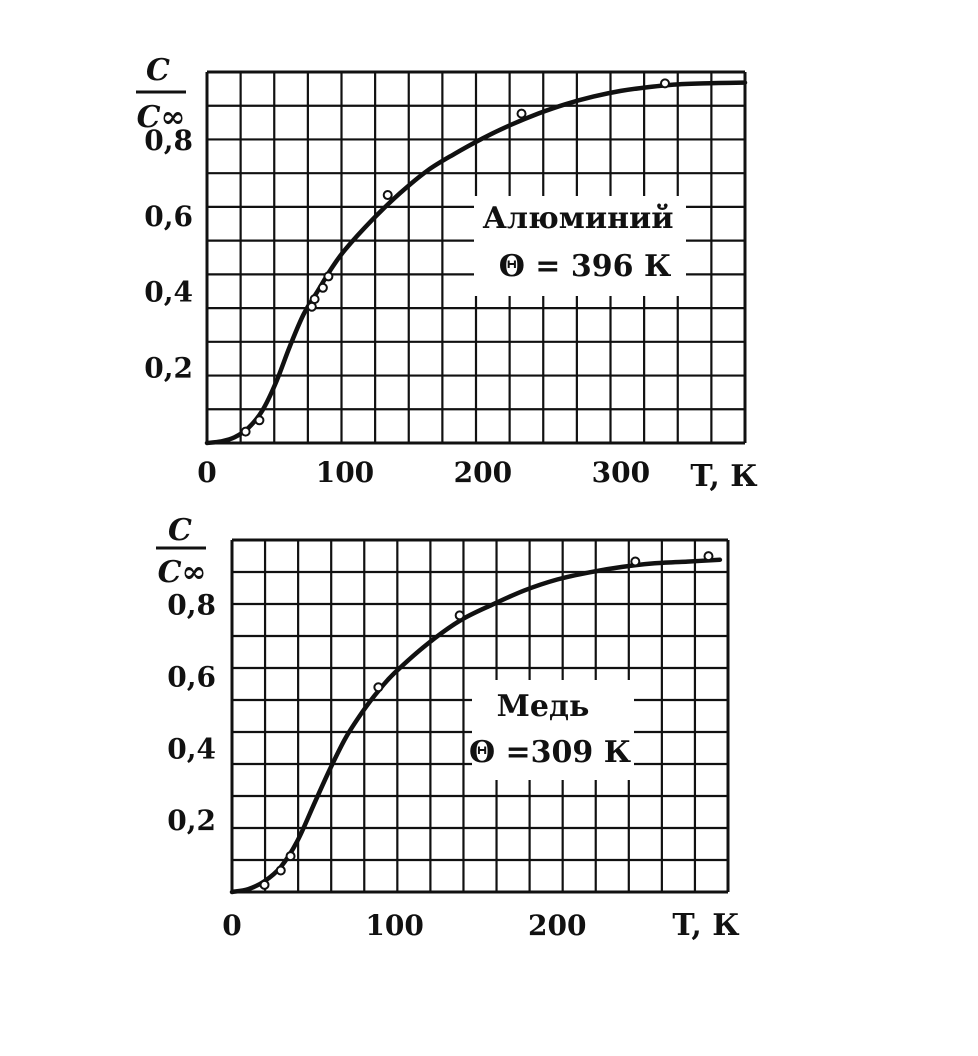 The height and width of the screenshot is (1056, 978). Describe the element at coordinates (180, 530) in the screenshot. I see `copper-ylabel-num: C` at that location.